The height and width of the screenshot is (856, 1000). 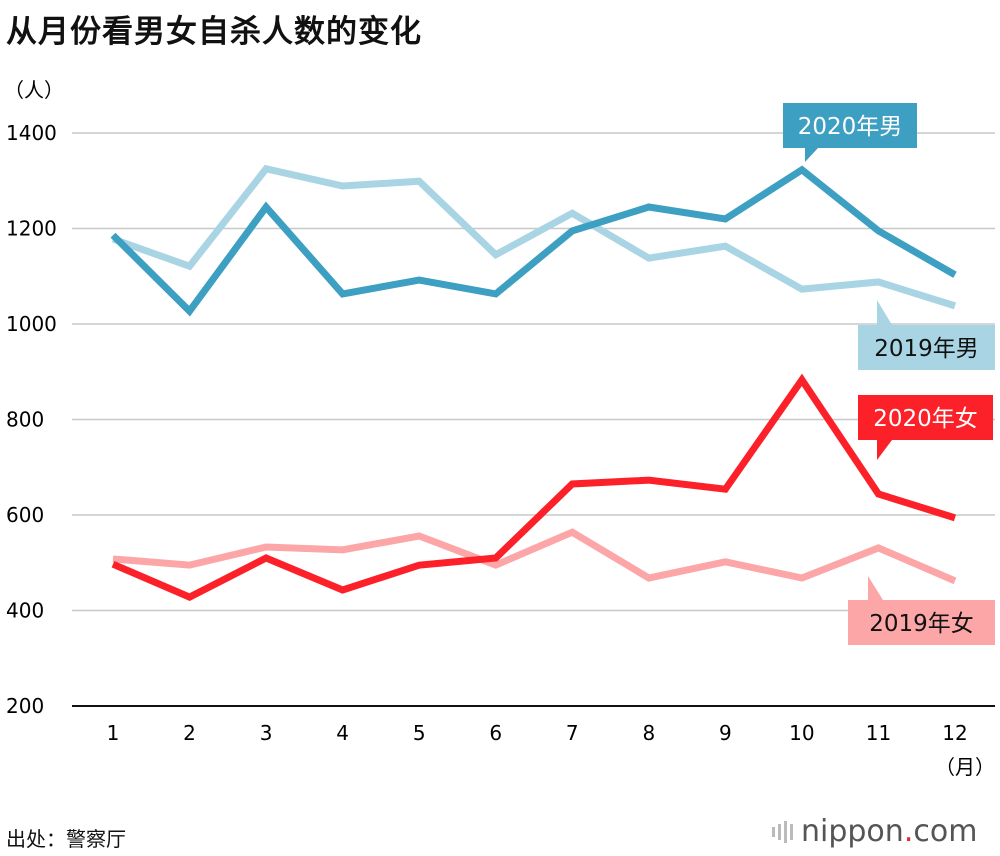 I want to click on y-tick-label: 800, so click(x=25, y=420).